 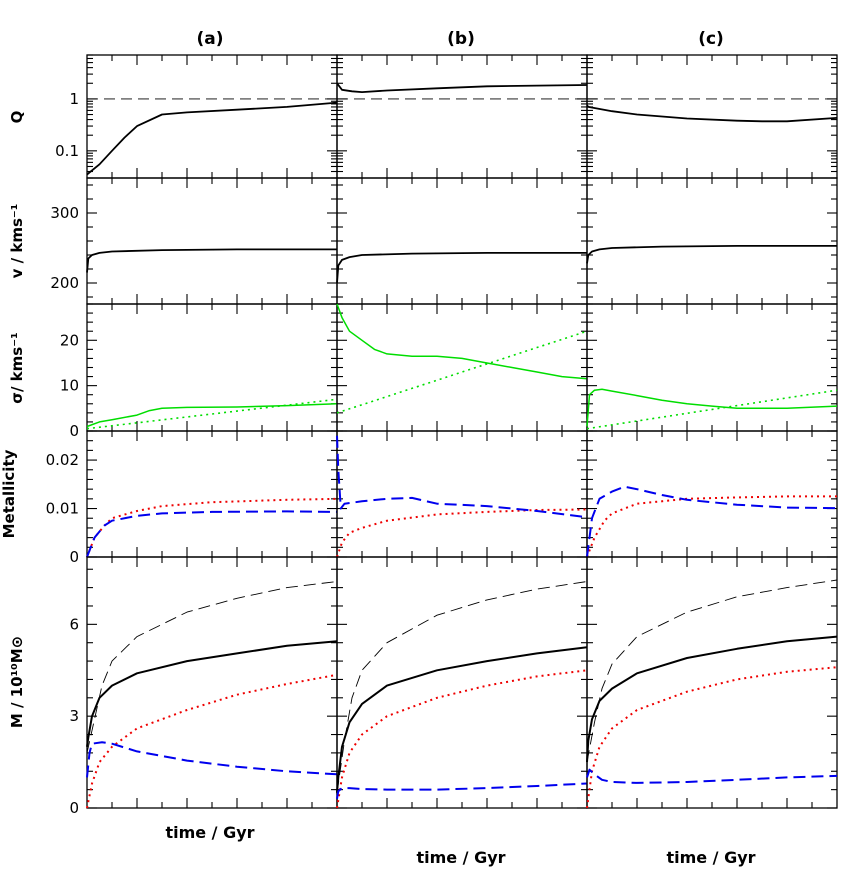 I want to click on x-axis-labels: time / Gyr time / Gyr time / Gyr, so click(x=460, y=845).